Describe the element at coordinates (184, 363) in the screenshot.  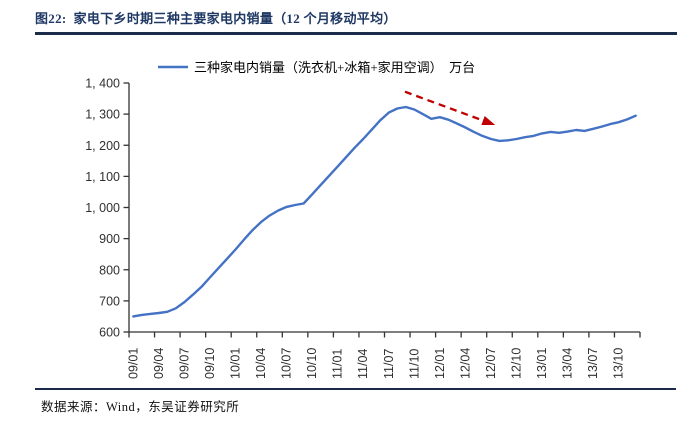
I see `x-tick-label: 09/07` at that location.